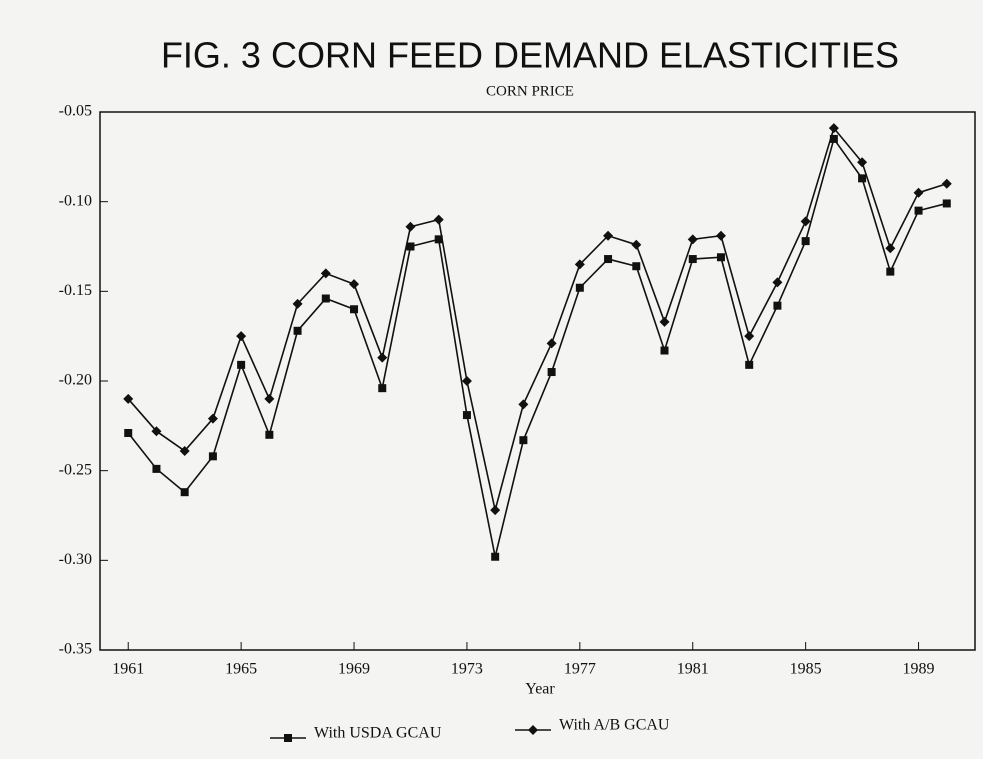 The height and width of the screenshot is (759, 983). I want to click on x-tick-label: 1969, so click(354, 669).